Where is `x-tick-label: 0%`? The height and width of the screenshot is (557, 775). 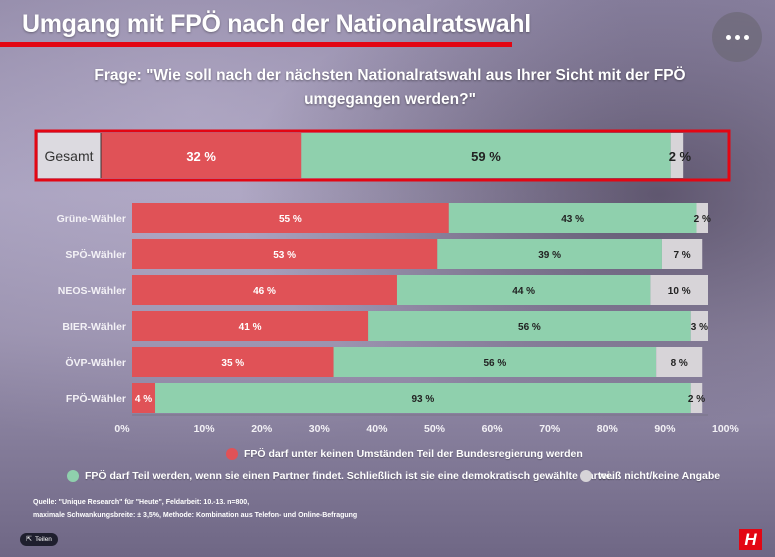
x-tick-label: 0% is located at coordinates (122, 429).